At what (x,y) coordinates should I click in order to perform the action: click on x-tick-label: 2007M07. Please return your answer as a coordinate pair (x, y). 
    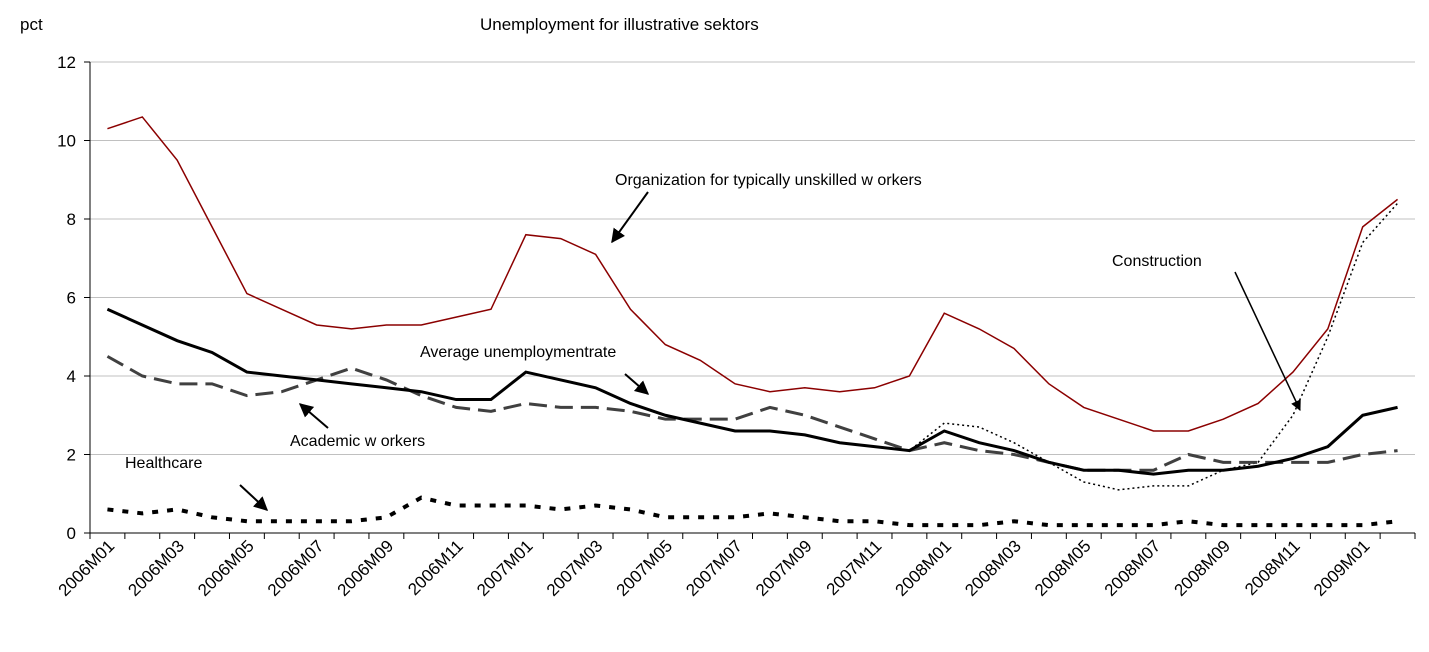
    Looking at the image, I should click on (714, 568).